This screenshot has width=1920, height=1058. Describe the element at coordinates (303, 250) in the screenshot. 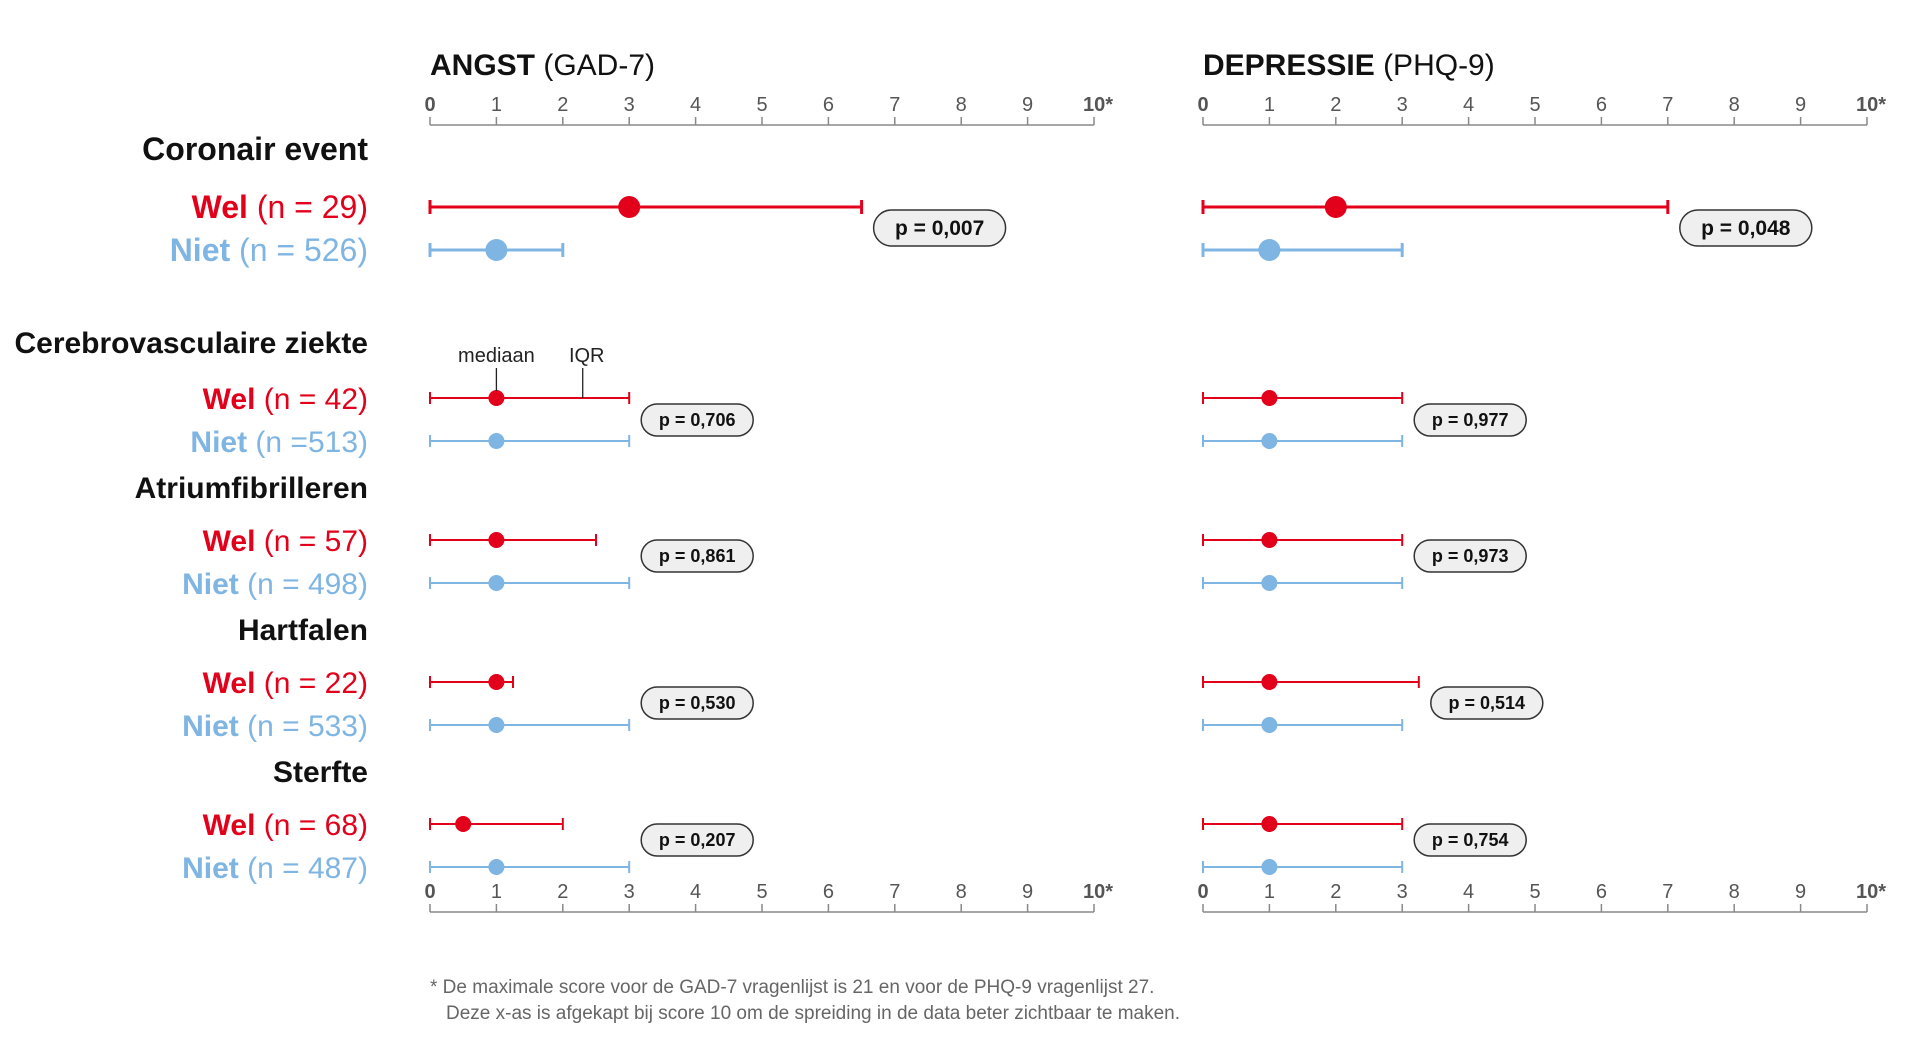

I see `row-label-n: (n = 526)` at that location.